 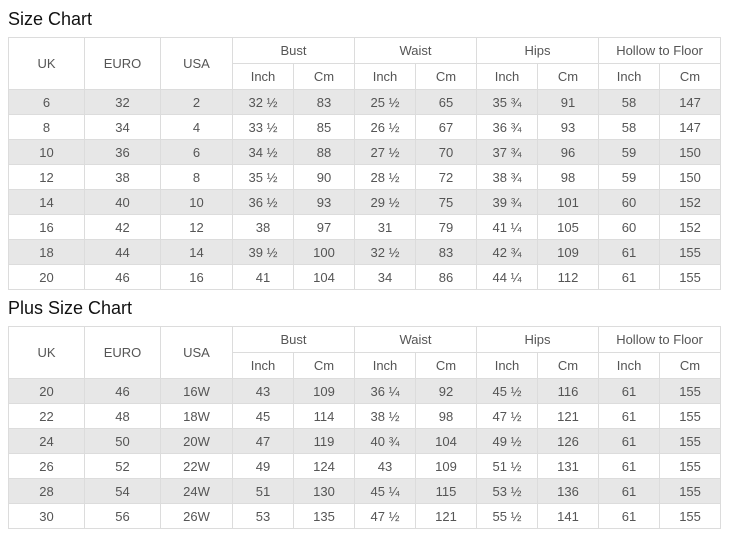 I want to click on table-row: 12 38 8 35 ½ 90 28 ½ 72 38 ¾ 98 59 150, so click(x=365, y=177).